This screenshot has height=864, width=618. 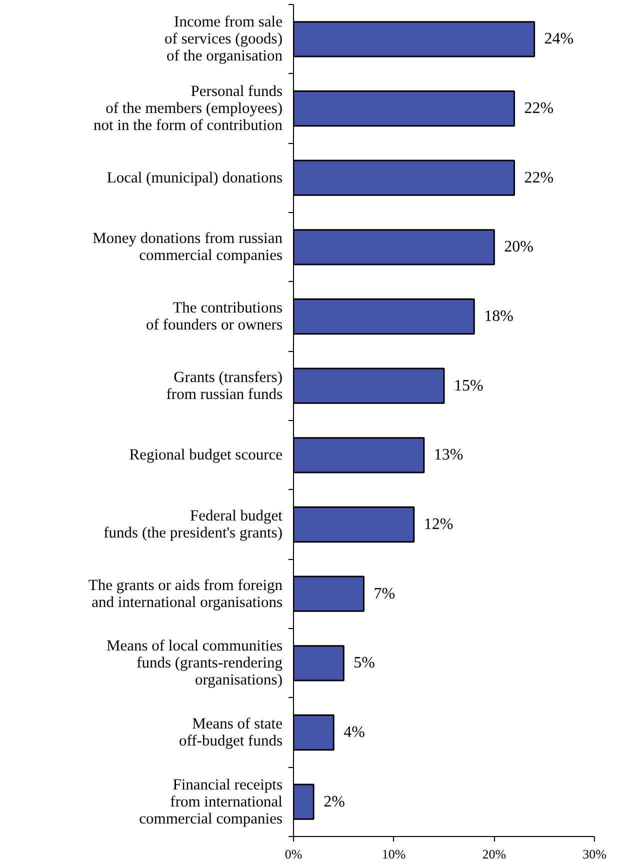 What do you see at coordinates (188, 108) in the screenshot?
I see `y-tick-label: Personal funds of the members (employees) not in the form of contribution` at bounding box center [188, 108].